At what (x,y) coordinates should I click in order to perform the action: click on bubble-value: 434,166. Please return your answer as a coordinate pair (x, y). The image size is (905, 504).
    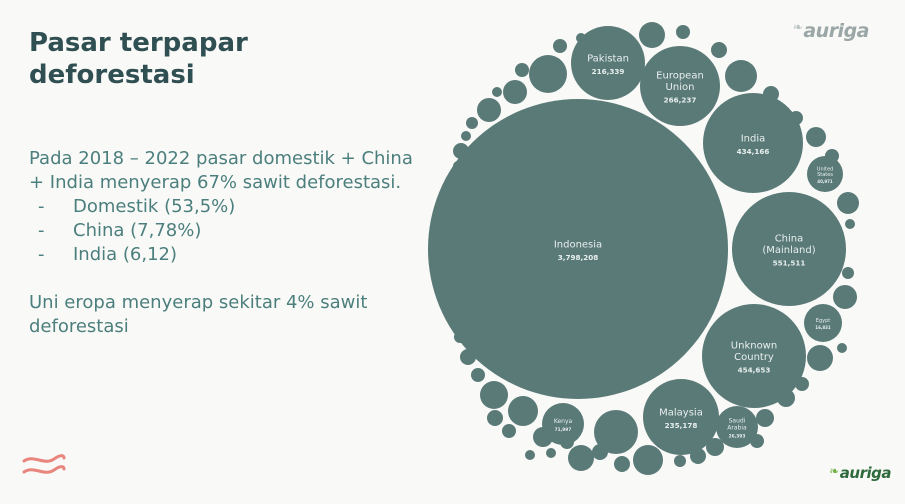
    Looking at the image, I should click on (753, 151).